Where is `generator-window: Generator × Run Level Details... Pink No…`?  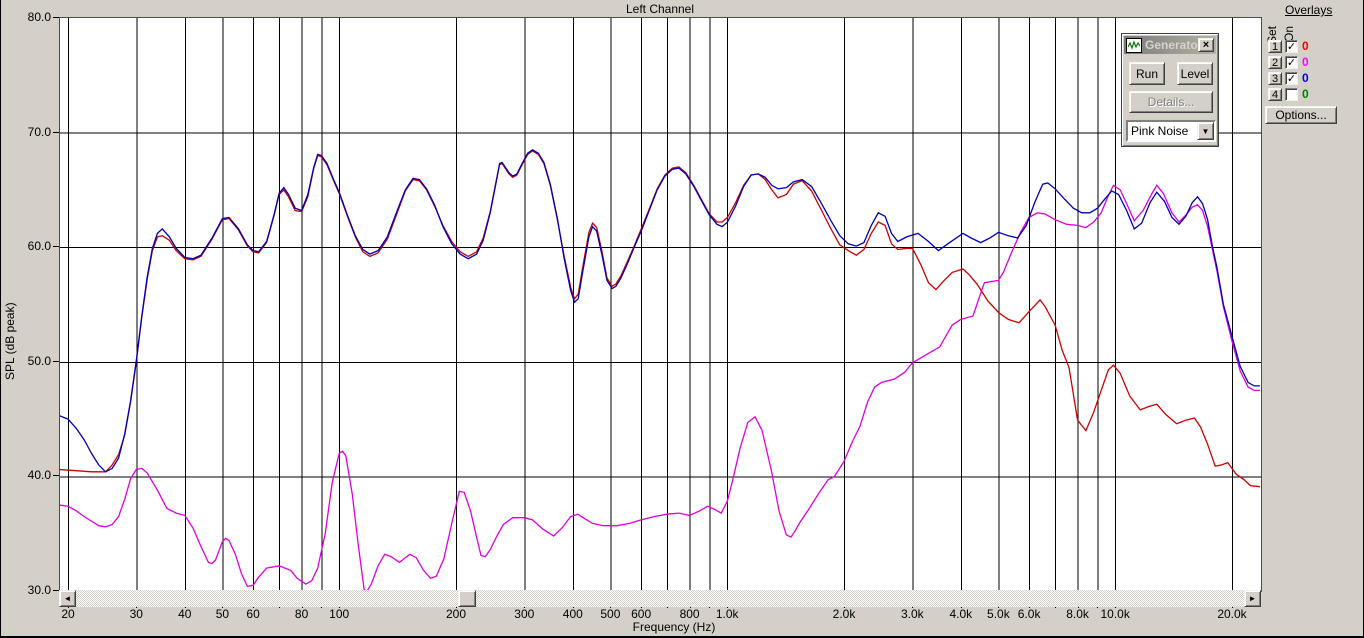 generator-window: Generator × Run Level Details... Pink No… is located at coordinates (1170, 90).